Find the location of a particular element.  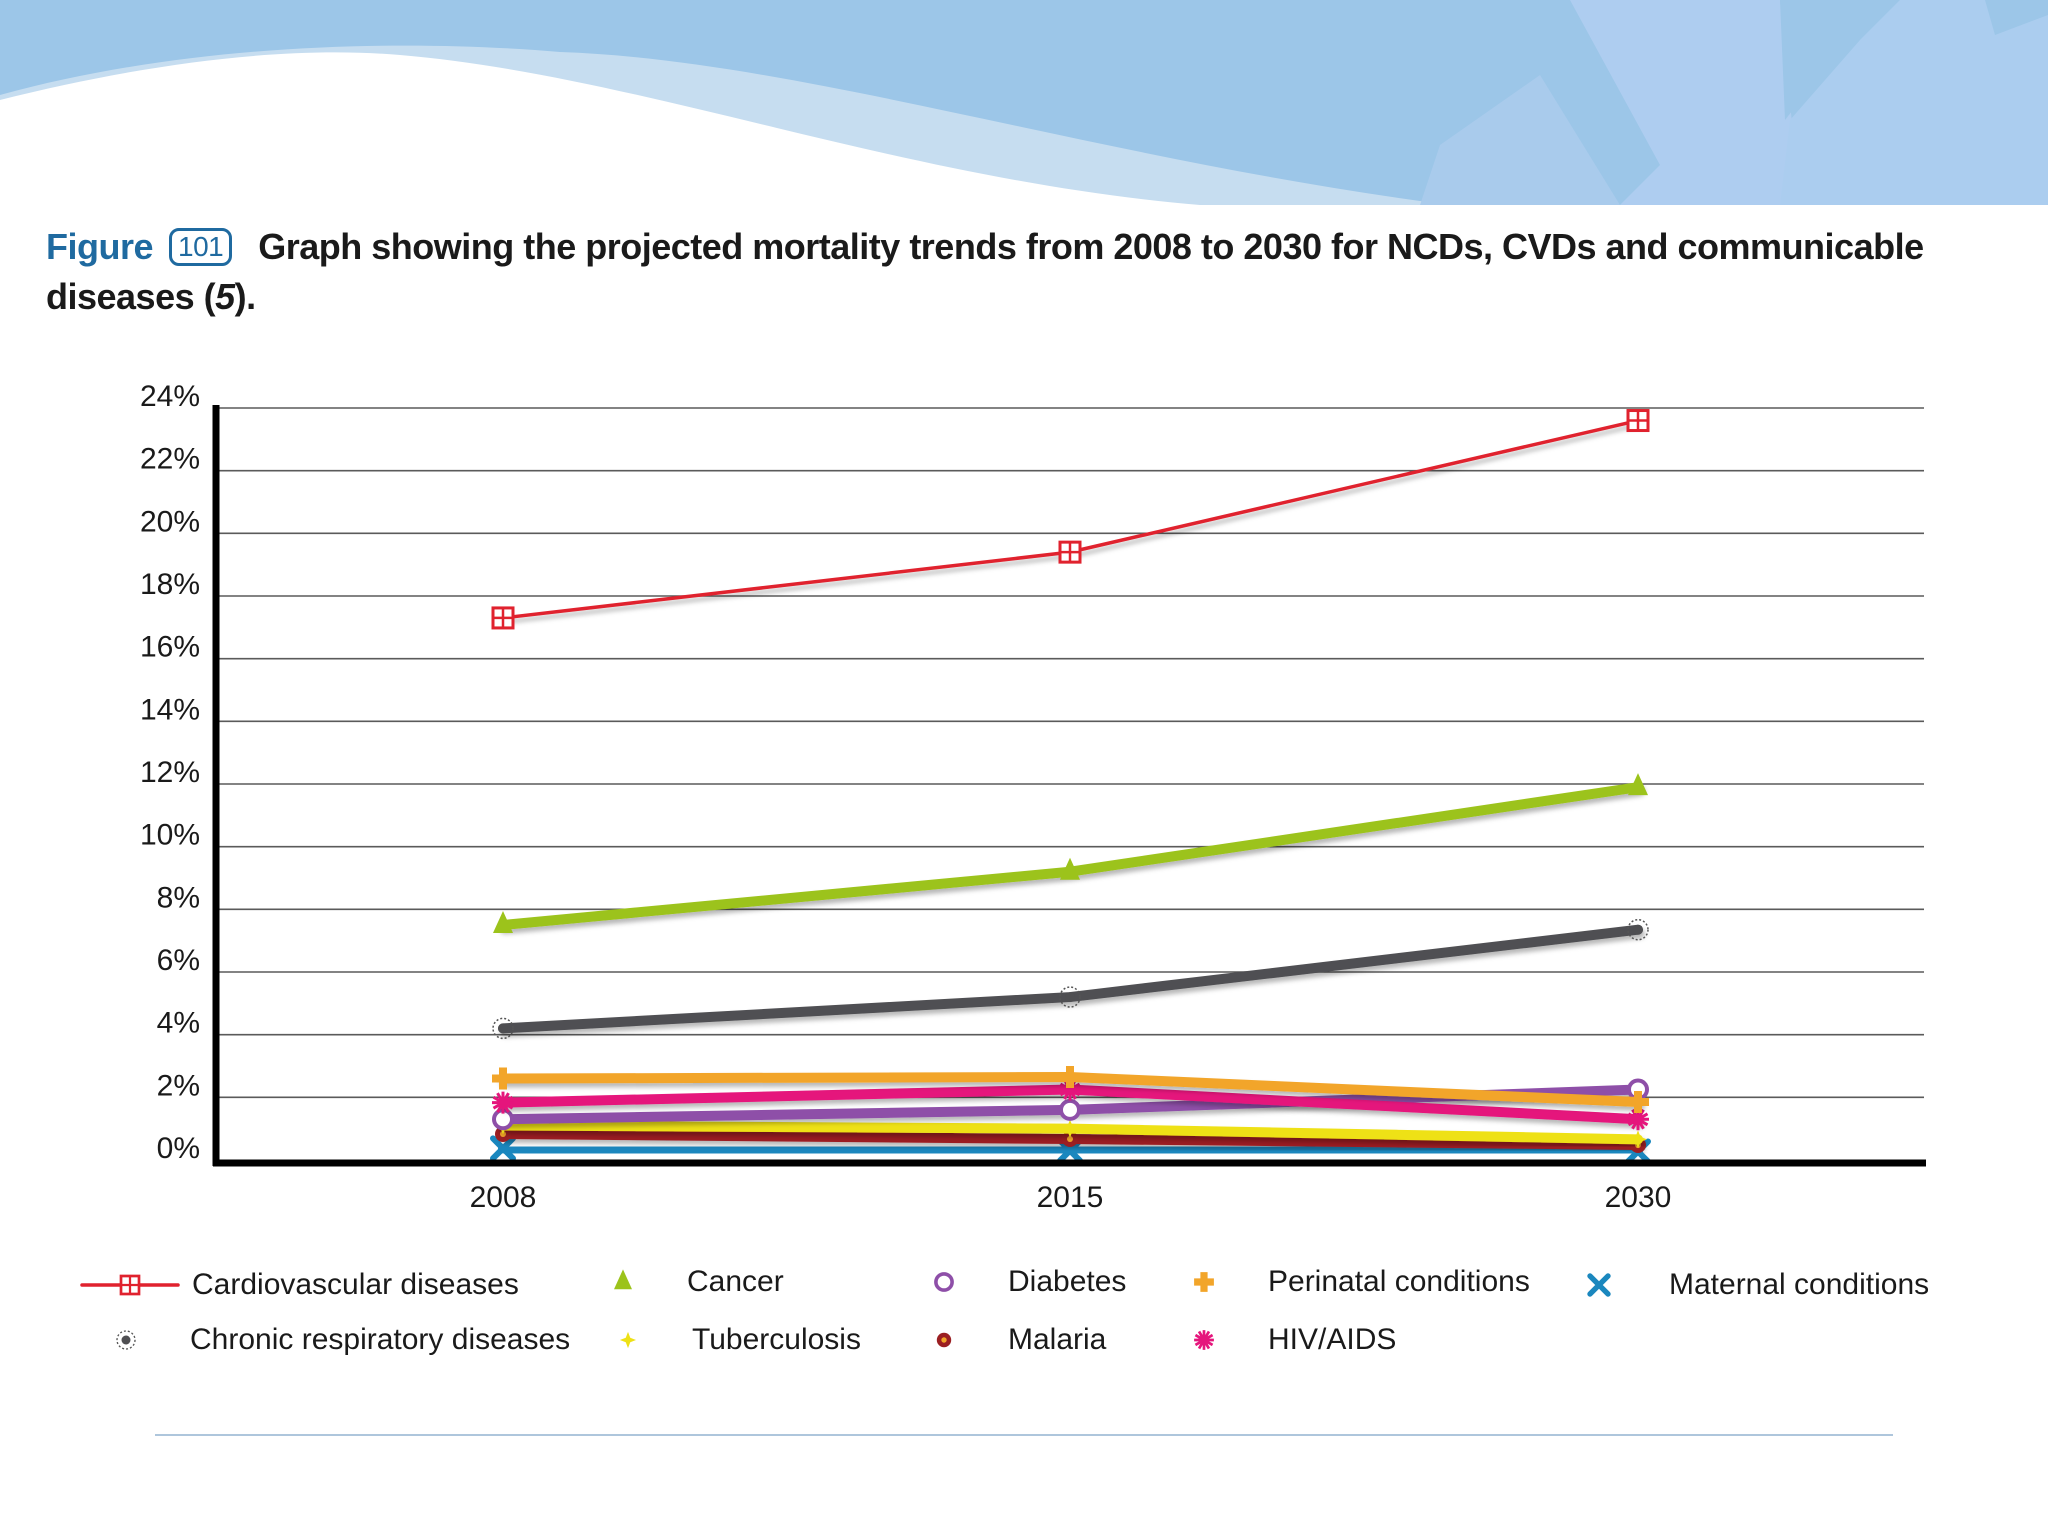

x-axis-ticks: 2008 2015 2030 is located at coordinates (1071, 1197).